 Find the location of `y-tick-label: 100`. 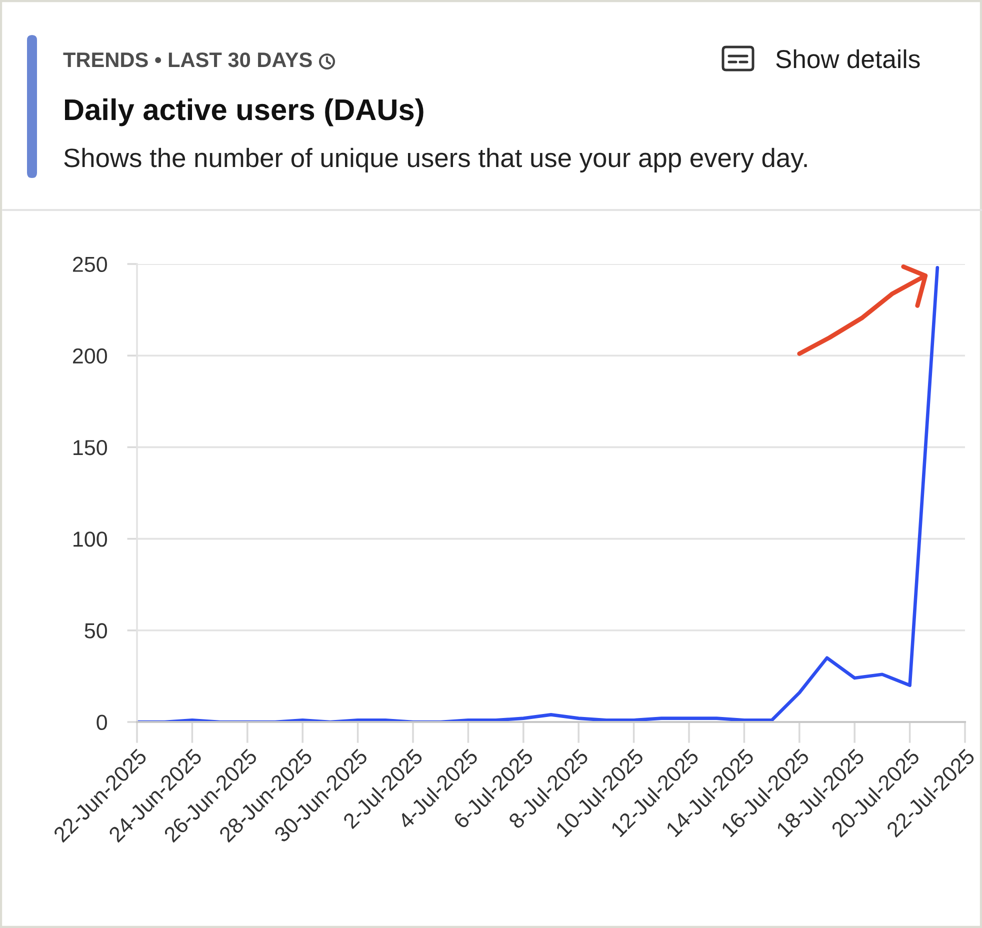

y-tick-label: 100 is located at coordinates (90, 539).